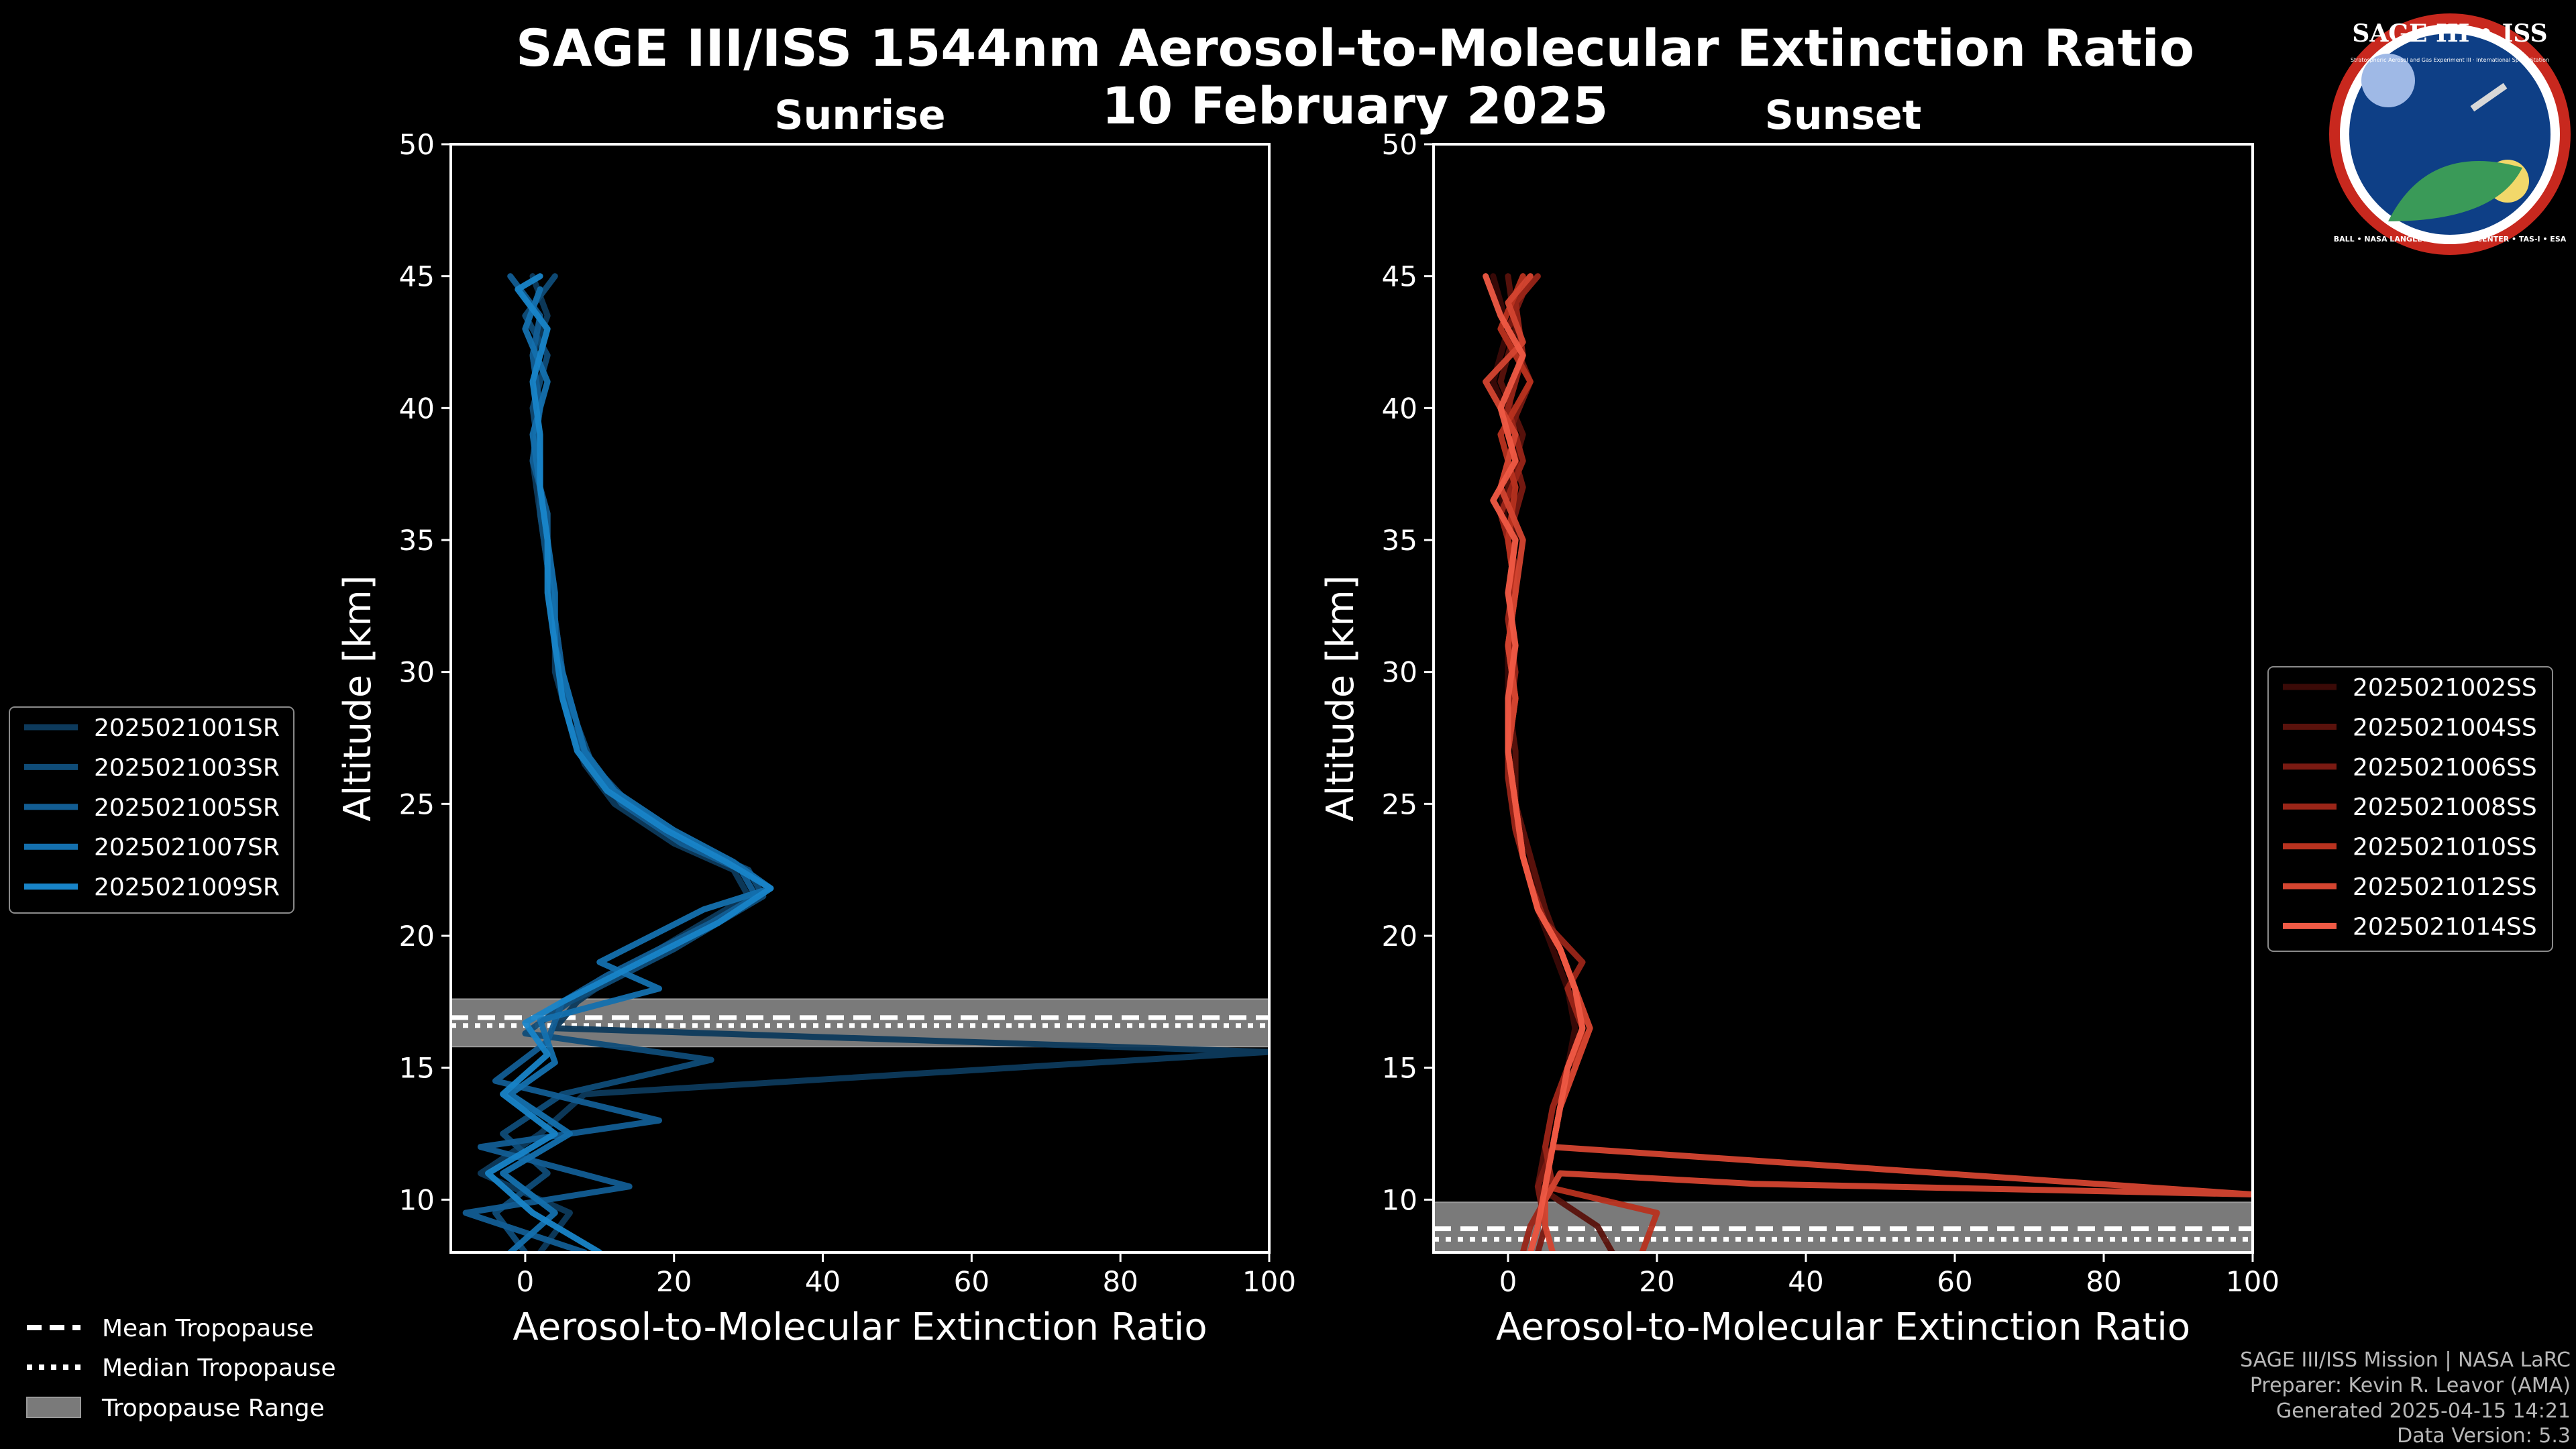 The width and height of the screenshot is (2576, 1449). What do you see at coordinates (2410, 1385) in the screenshot?
I see `credit-line-2: Preparer: Kevin R. Leavor (AMA)` at bounding box center [2410, 1385].